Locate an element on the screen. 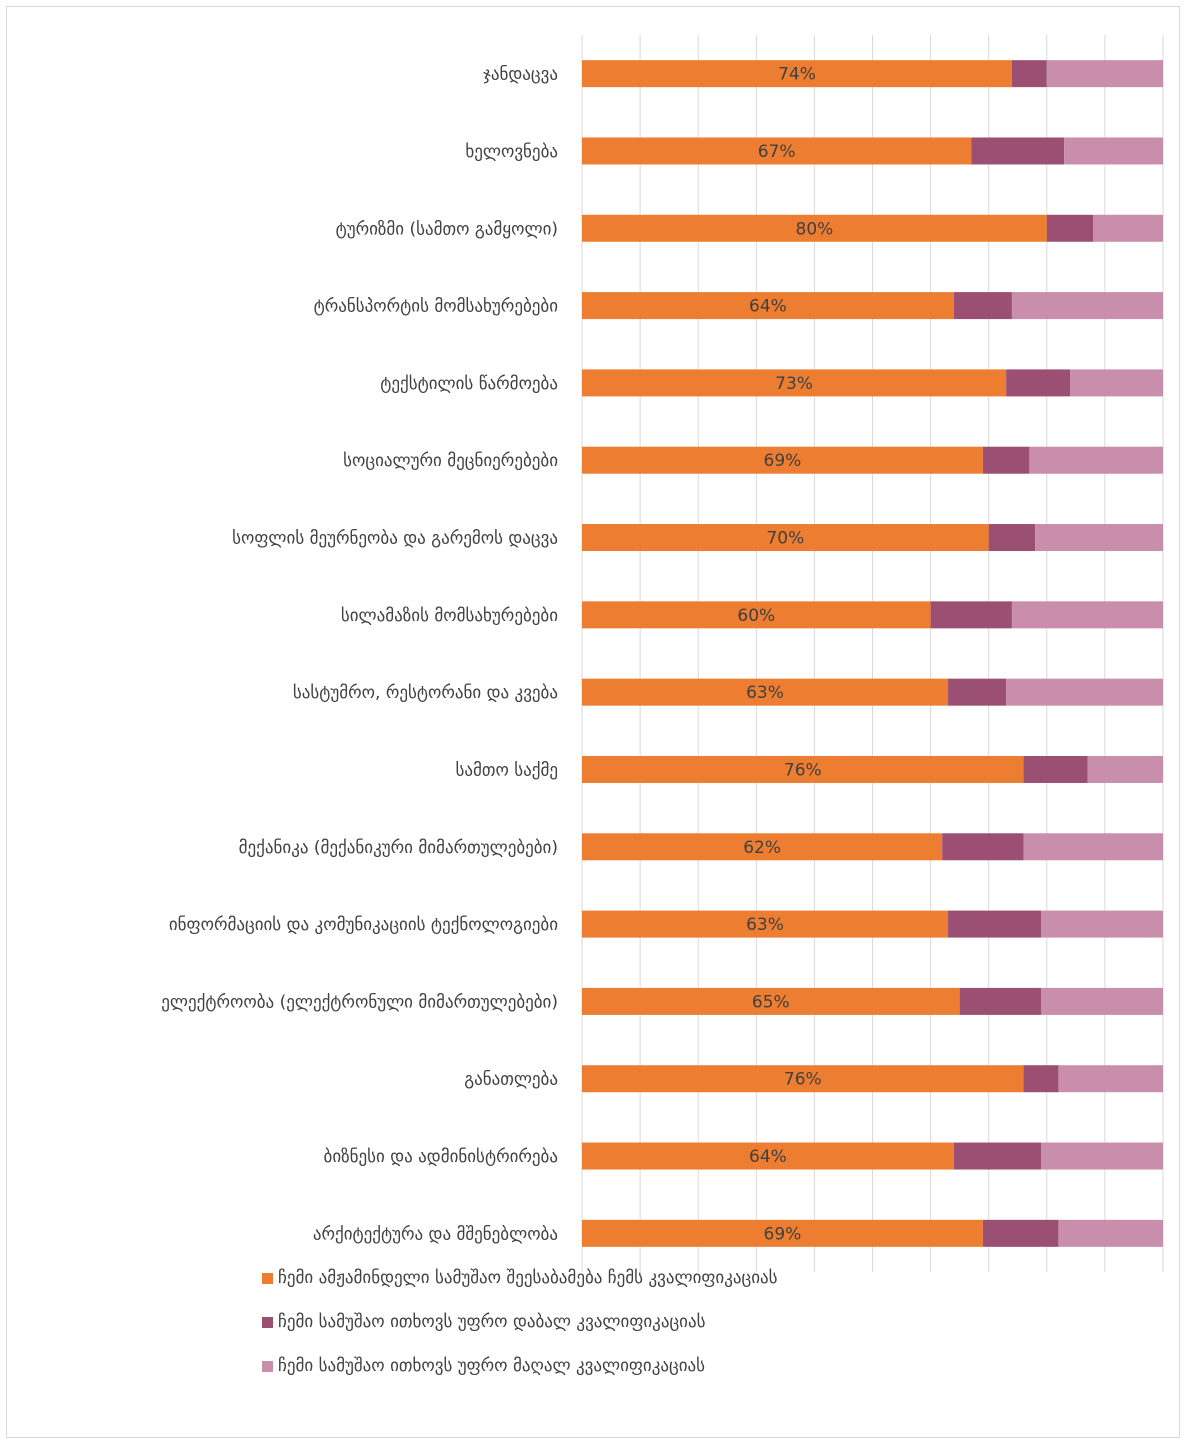 The height and width of the screenshot is (1444, 1186). data-label: 62% is located at coordinates (762, 848).